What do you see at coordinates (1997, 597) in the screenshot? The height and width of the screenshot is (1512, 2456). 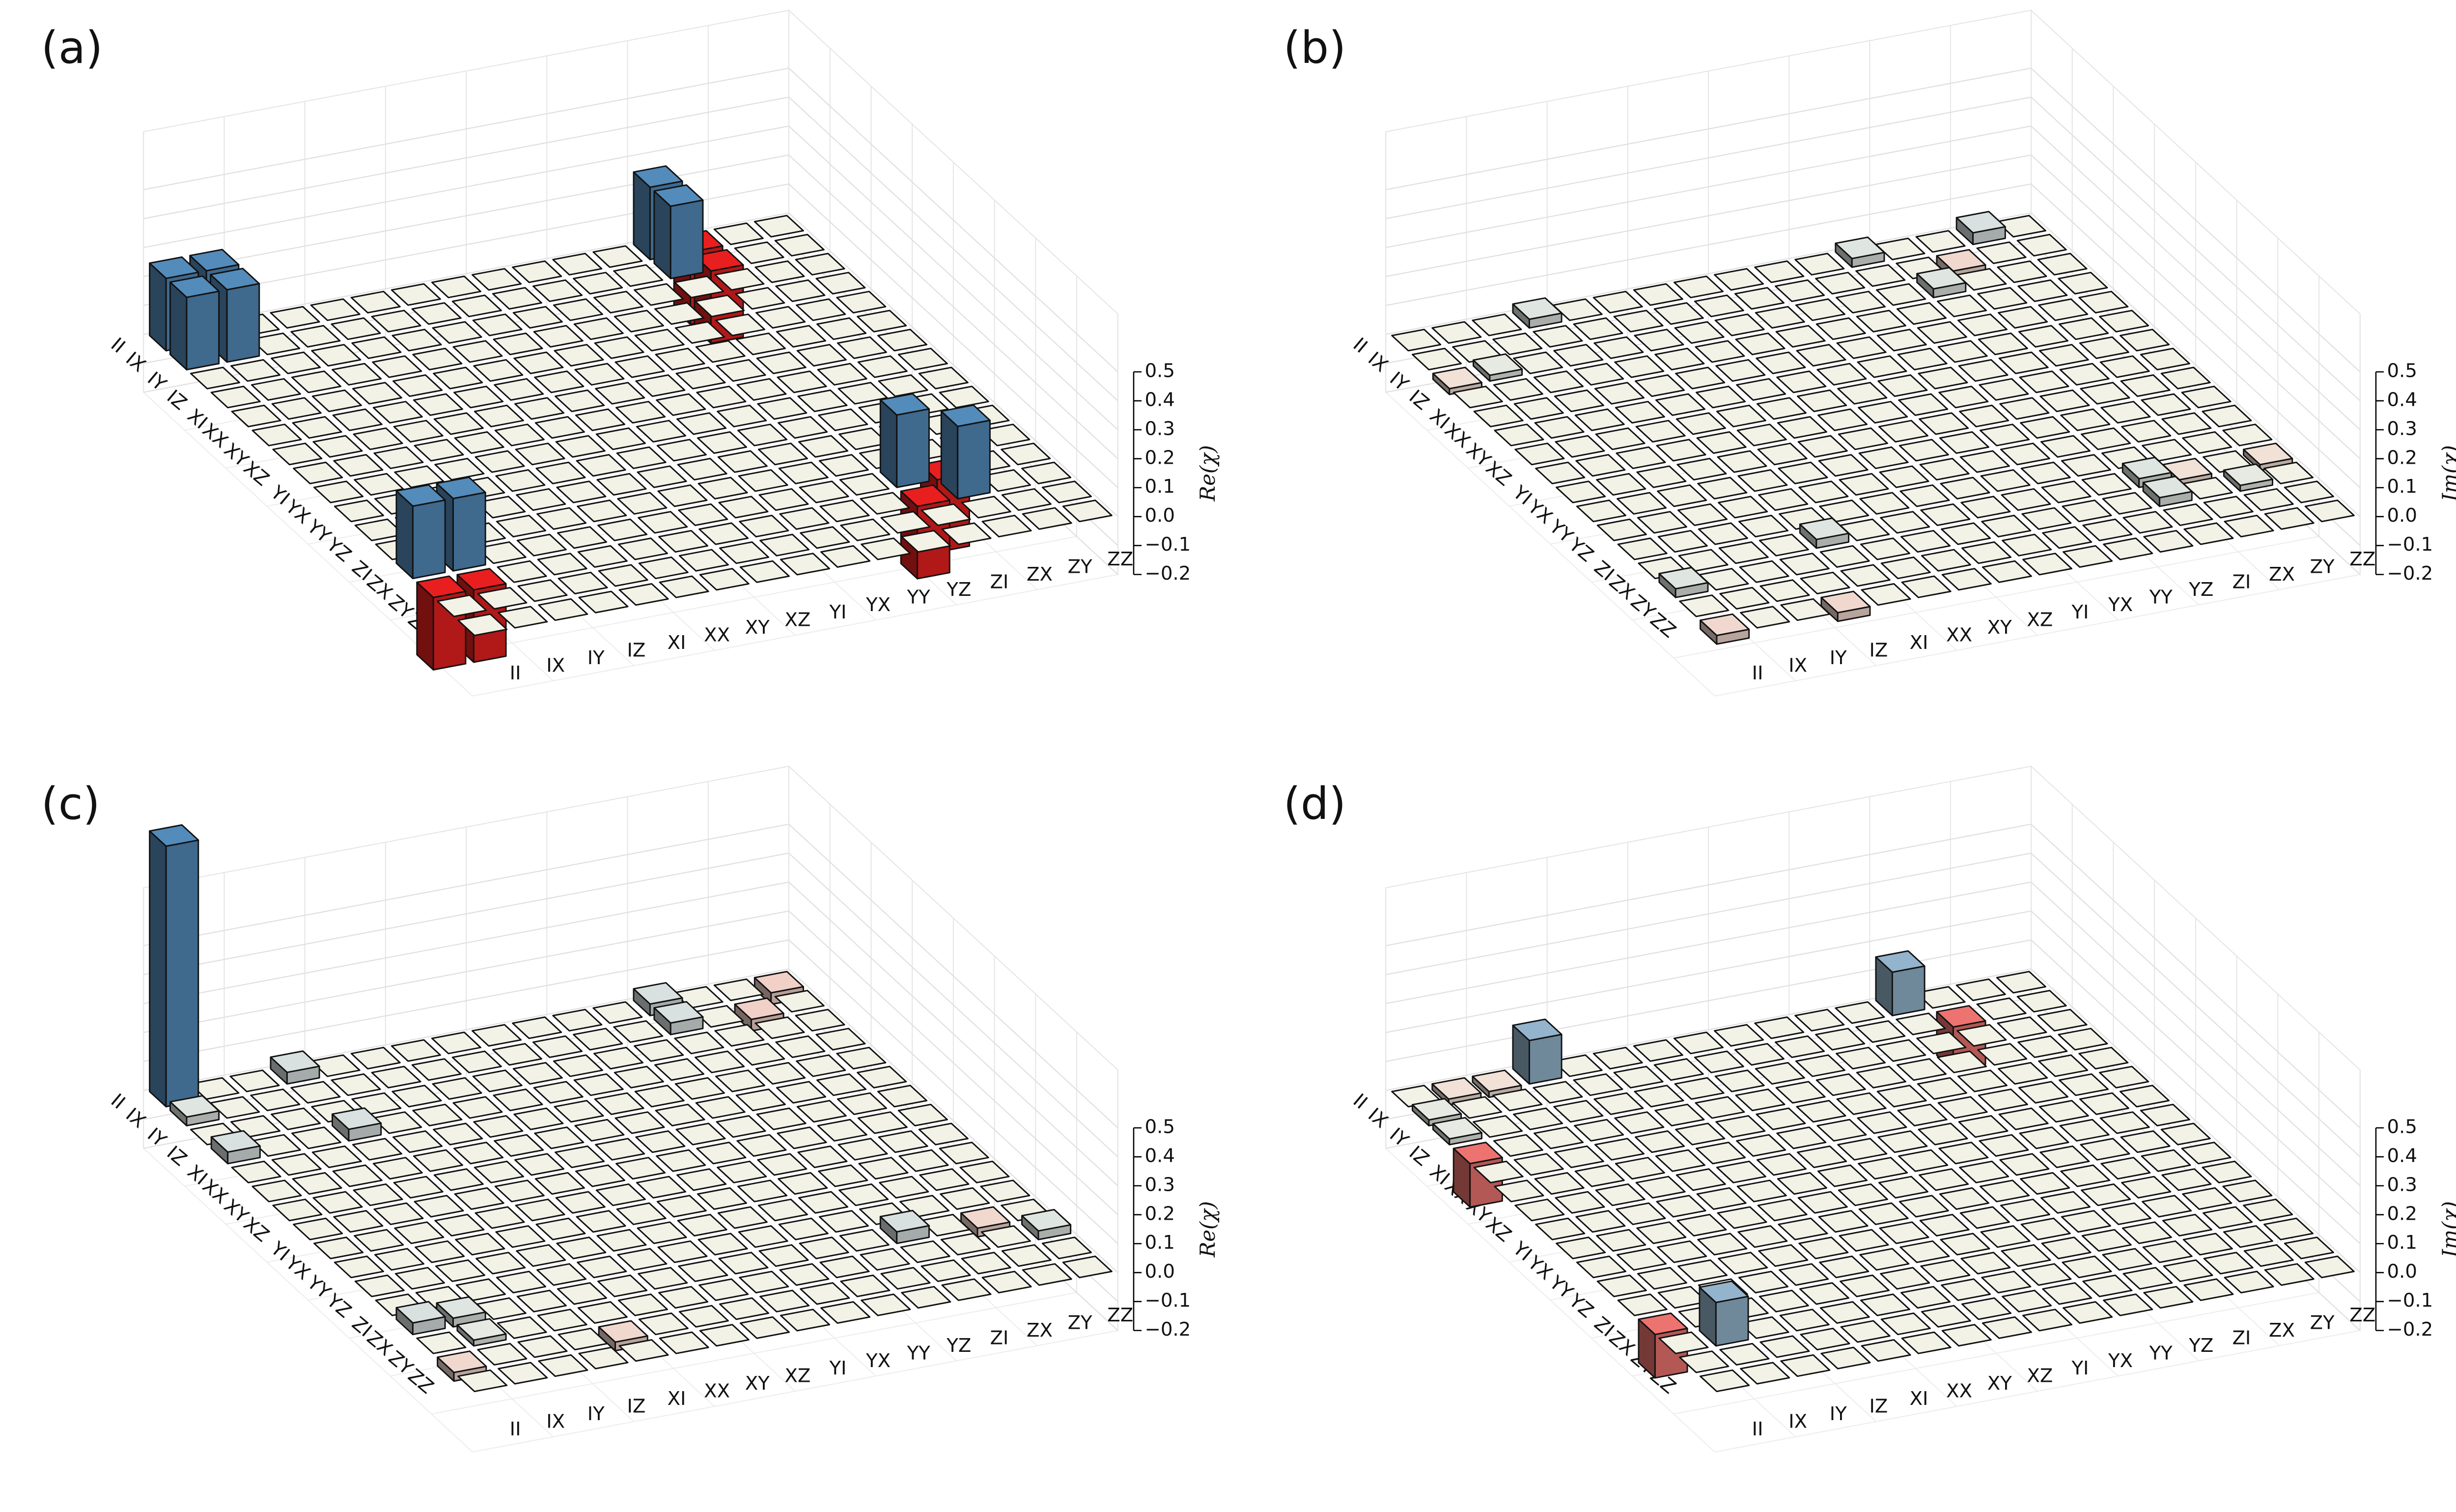 I see `floor-grid` at bounding box center [1997, 597].